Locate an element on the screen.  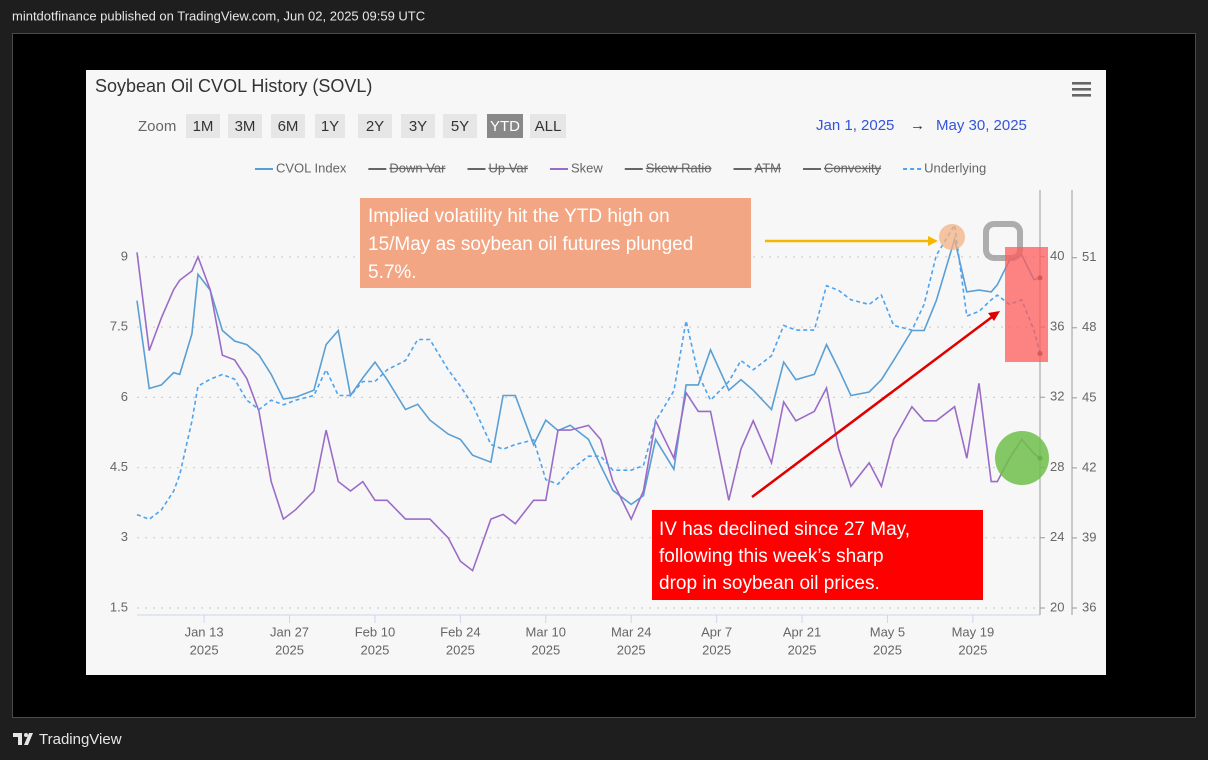
annotation-line: 15/May as soybean oil futures plunged is located at coordinates (530, 244).